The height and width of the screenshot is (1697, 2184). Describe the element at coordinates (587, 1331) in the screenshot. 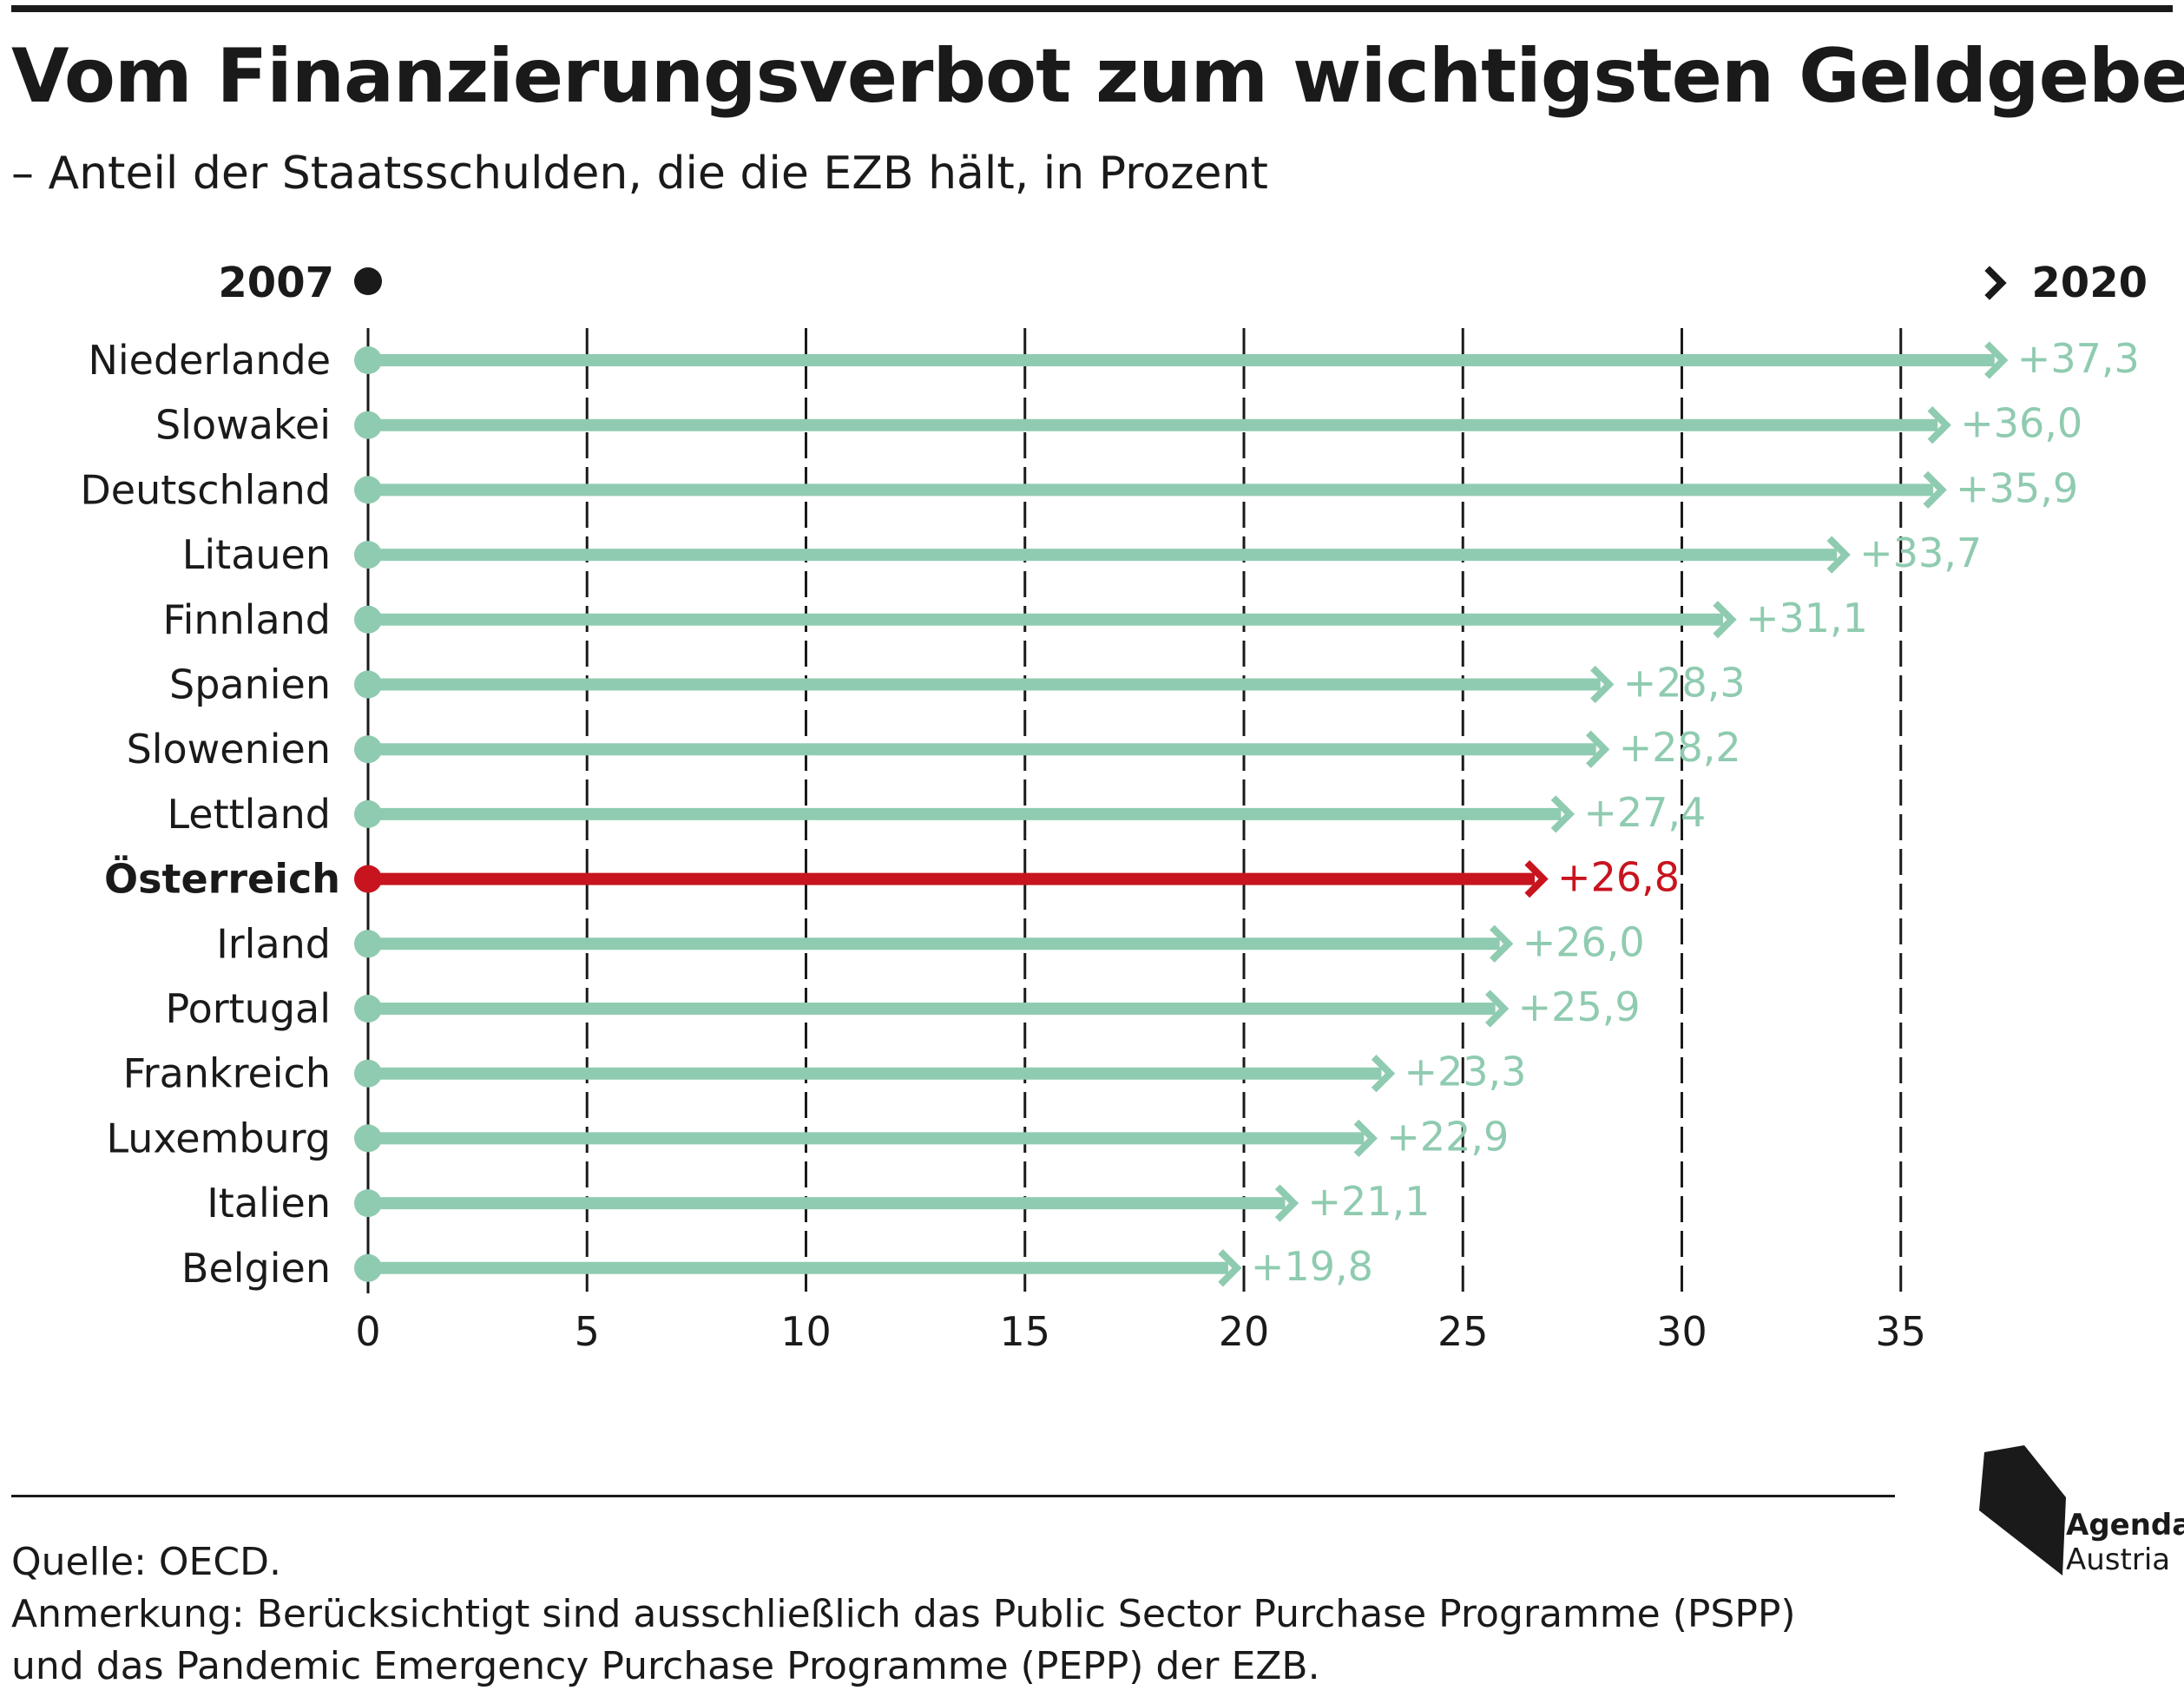

I see `x-tick-label: 5` at that location.